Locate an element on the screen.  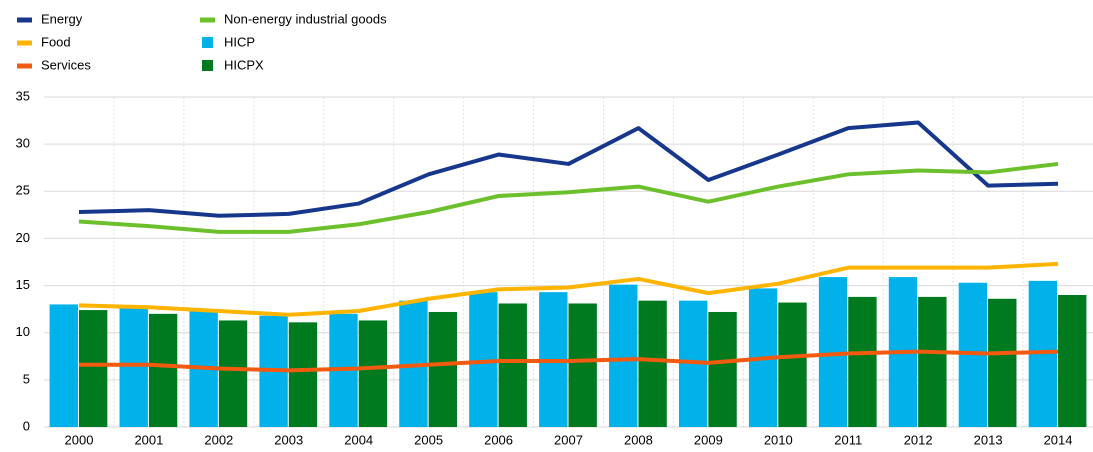
x-tick-label: 2011 is located at coordinates (848, 439).